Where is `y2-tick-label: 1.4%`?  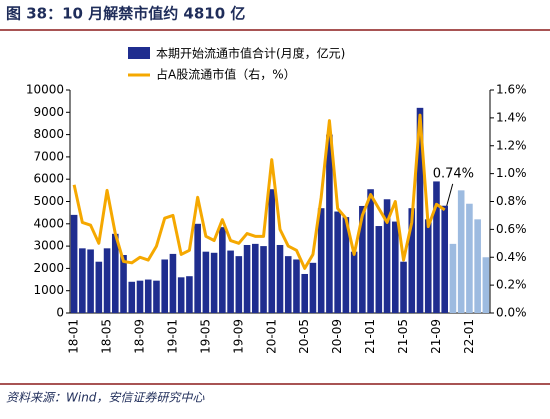
y2-tick-label: 1.4% is located at coordinates (511, 117).